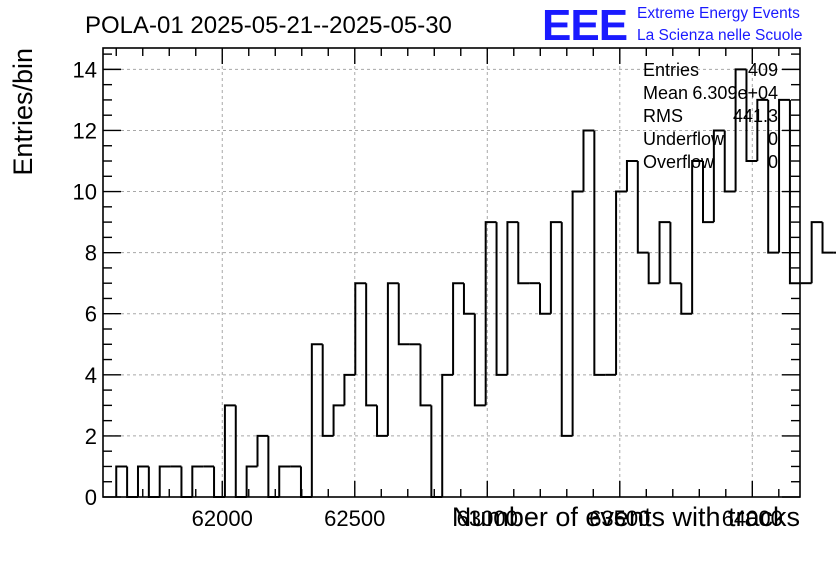  Describe the element at coordinates (719, 35) in the screenshot. I see `brand-line-2: La Scienza nelle Scuole` at that location.